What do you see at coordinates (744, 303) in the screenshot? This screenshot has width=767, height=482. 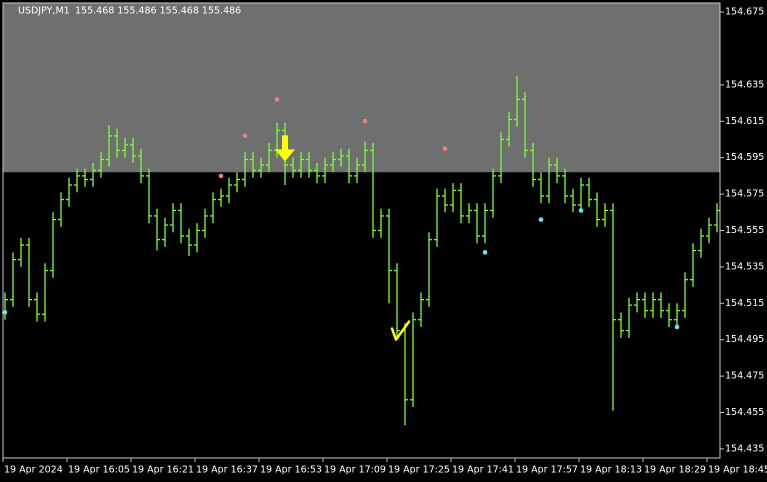 I see `y-tick-label: 154.515` at bounding box center [744, 303].